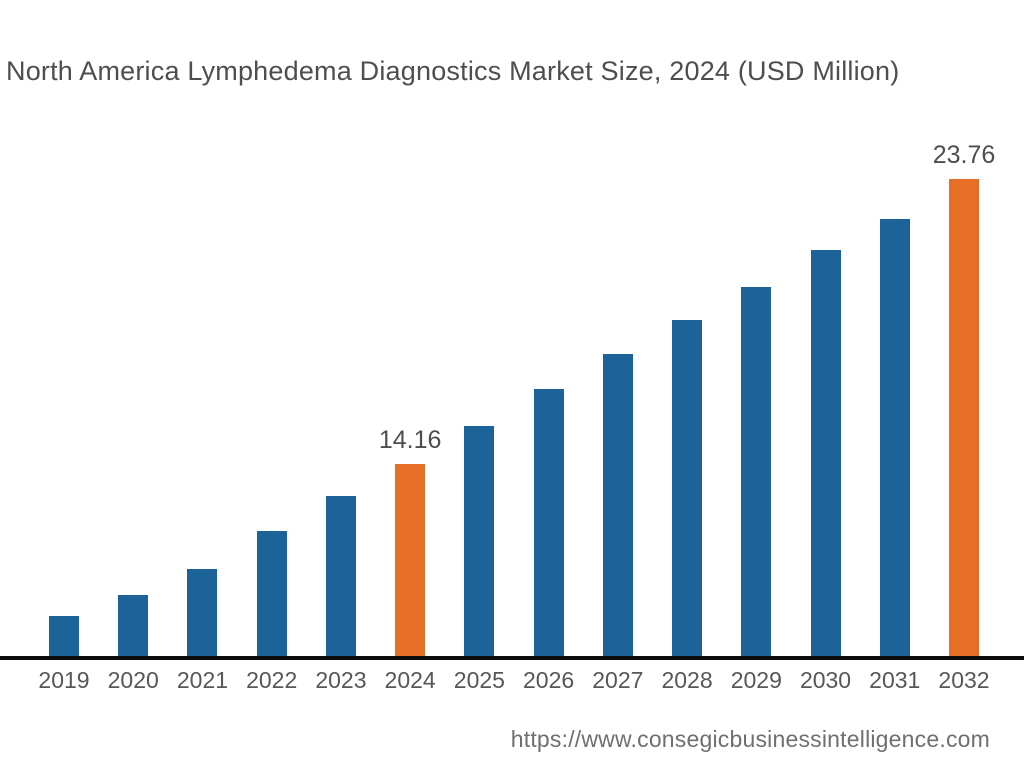 This screenshot has width=1024, height=768. Describe the element at coordinates (617, 505) in the screenshot. I see `bar-2027` at that location.